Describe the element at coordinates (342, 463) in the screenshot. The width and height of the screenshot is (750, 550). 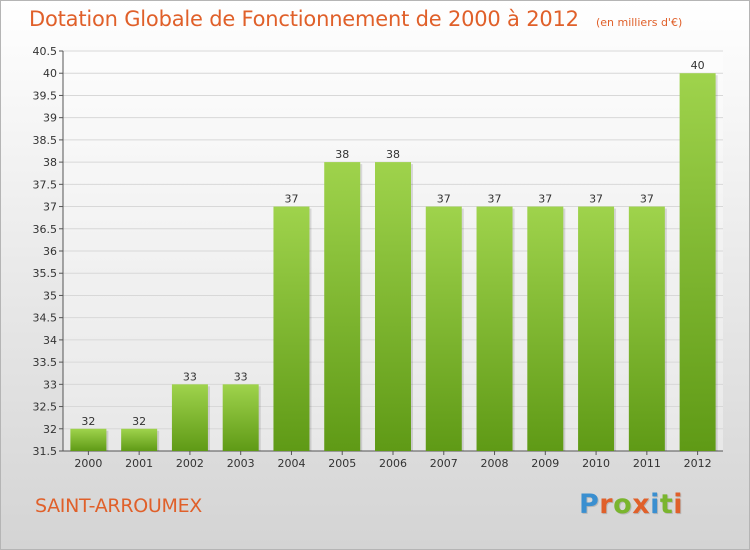
I see `x-tick-label: 2005` at that location.